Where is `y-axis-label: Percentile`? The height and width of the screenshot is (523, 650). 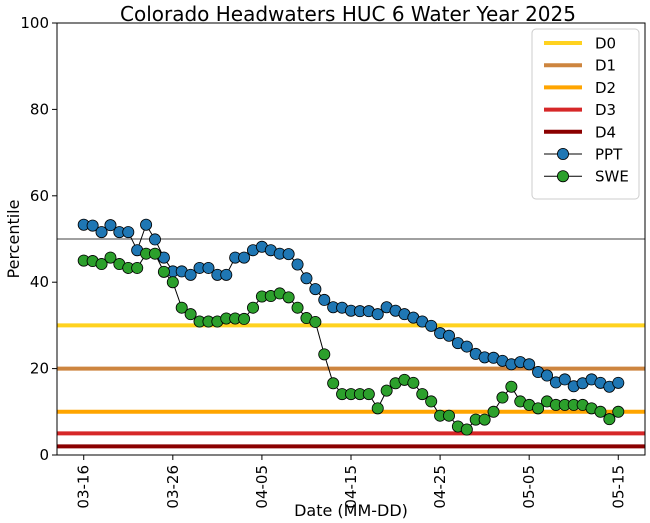 y-axis-label: Percentile is located at coordinates (13, 239).